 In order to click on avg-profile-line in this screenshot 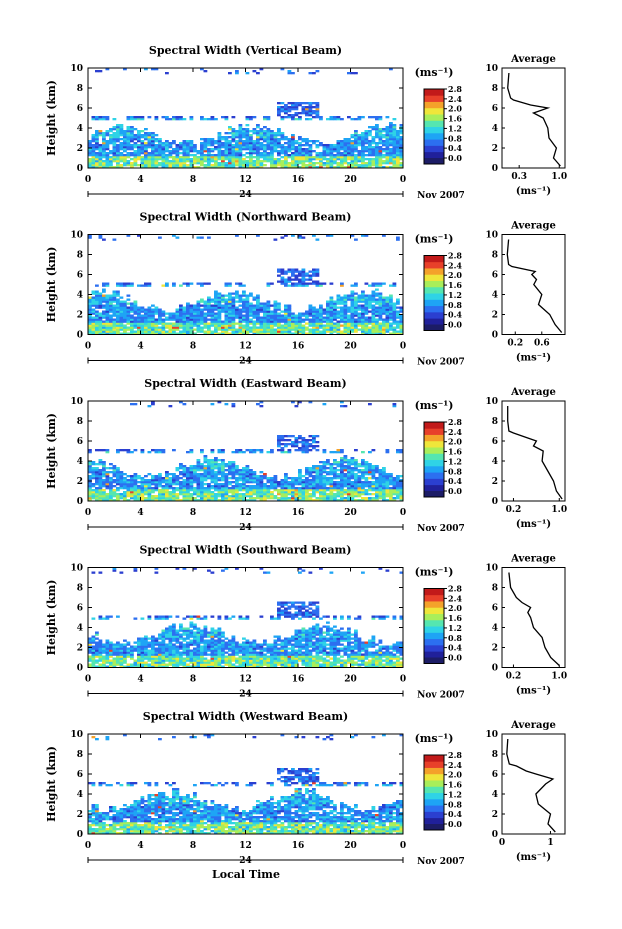, I will do `click(535, 453)`.